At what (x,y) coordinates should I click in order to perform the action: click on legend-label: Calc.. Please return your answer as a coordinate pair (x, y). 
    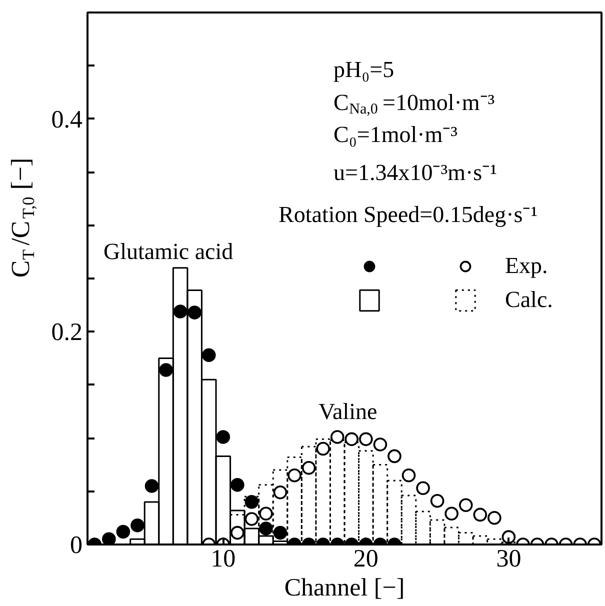
    Looking at the image, I should click on (529, 300).